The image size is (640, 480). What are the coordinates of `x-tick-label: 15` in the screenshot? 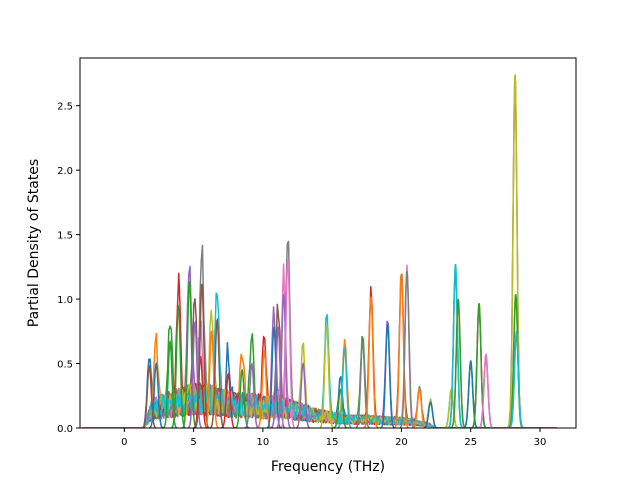 It's located at (332, 442).